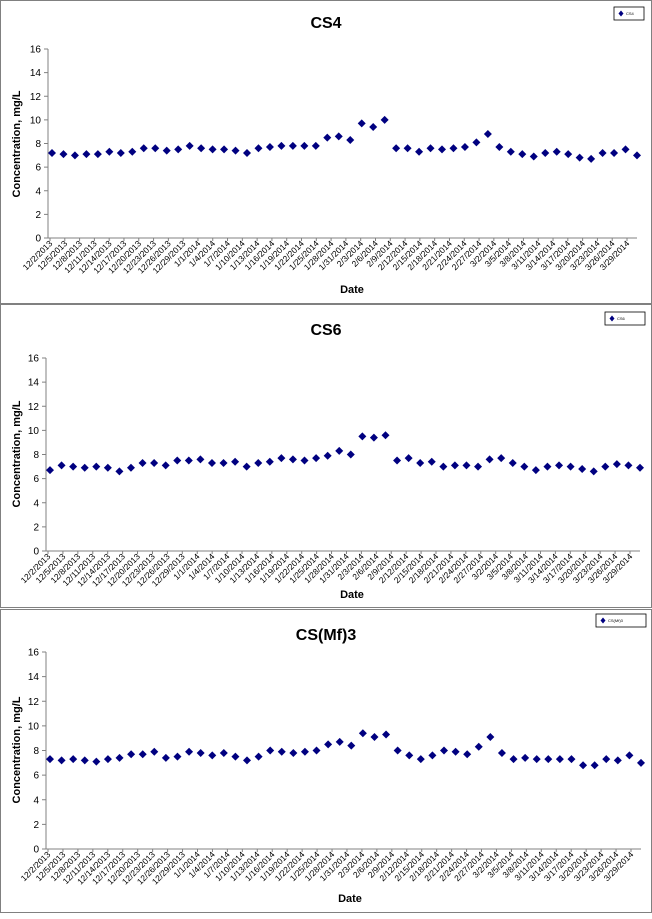  What do you see at coordinates (36, 479) in the screenshot?
I see `y-tick-label: 6` at bounding box center [36, 479].